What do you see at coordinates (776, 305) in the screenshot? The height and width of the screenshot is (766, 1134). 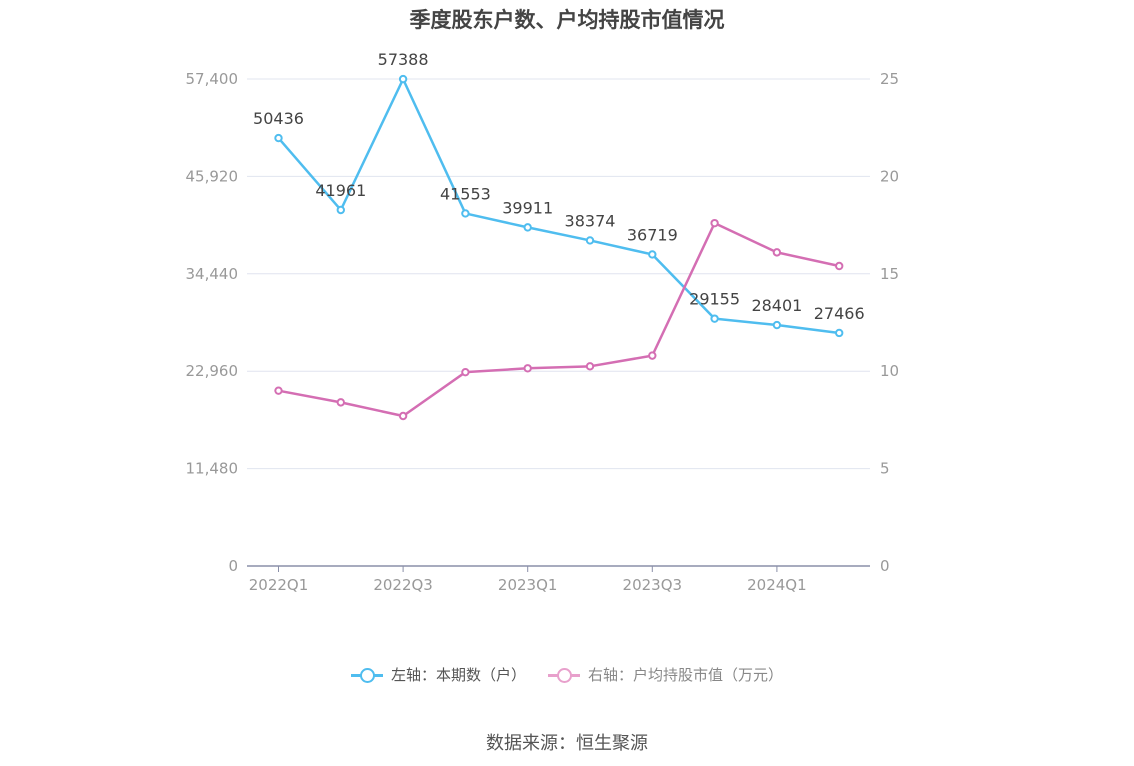 I see `data-label: 28401` at bounding box center [776, 305].